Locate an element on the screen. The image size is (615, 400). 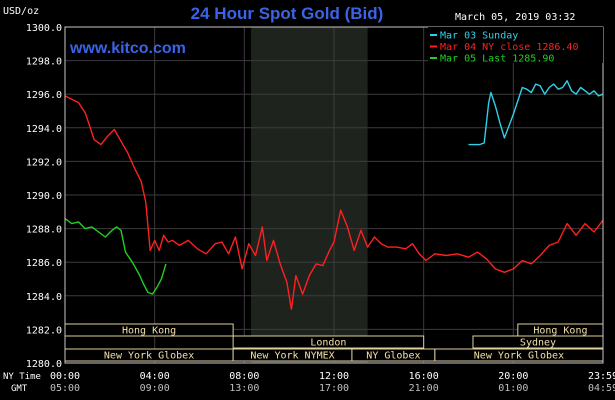
y-tick-label: 1288.0 is located at coordinates (44, 230).